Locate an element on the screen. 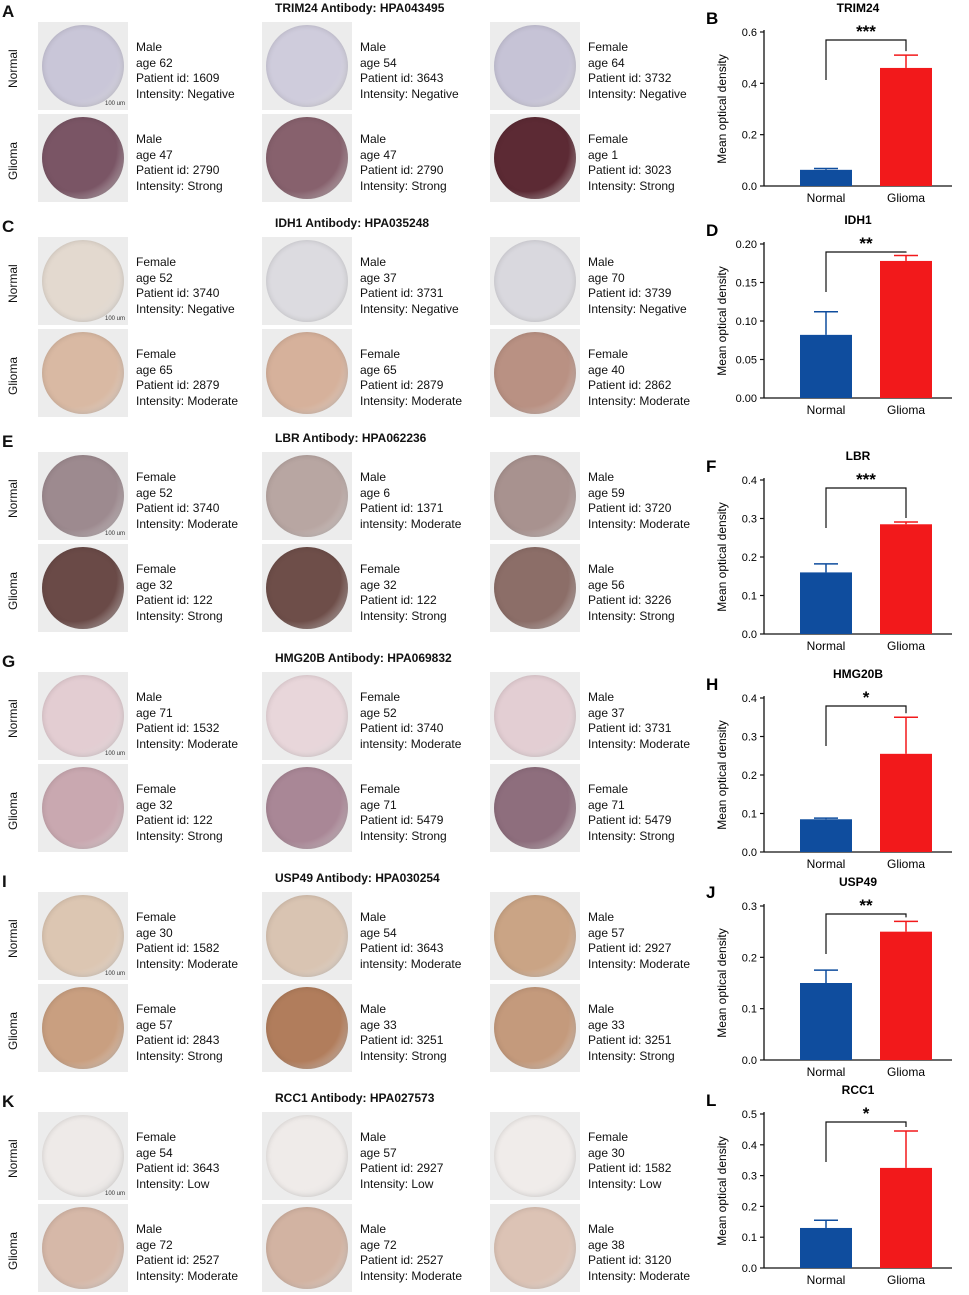 This screenshot has width=969, height=1295. patient-intensity: Intensity: Low is located at coordinates (625, 1183).